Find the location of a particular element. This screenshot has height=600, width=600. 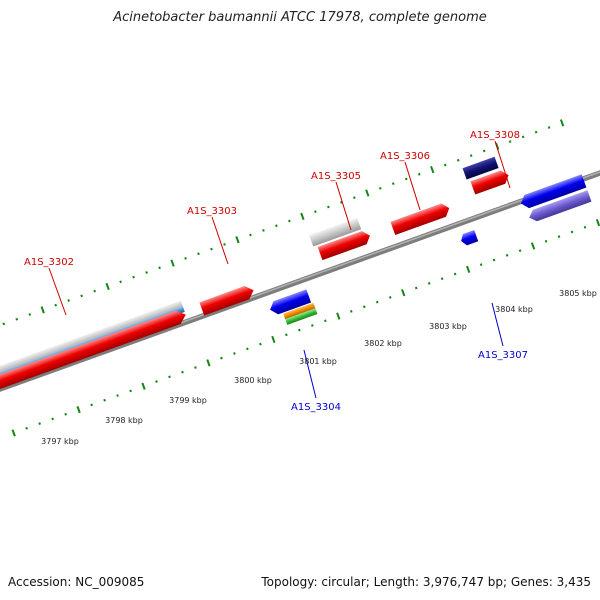

gene-label-a1s-3303: A1S_3303 is located at coordinates (212, 211).